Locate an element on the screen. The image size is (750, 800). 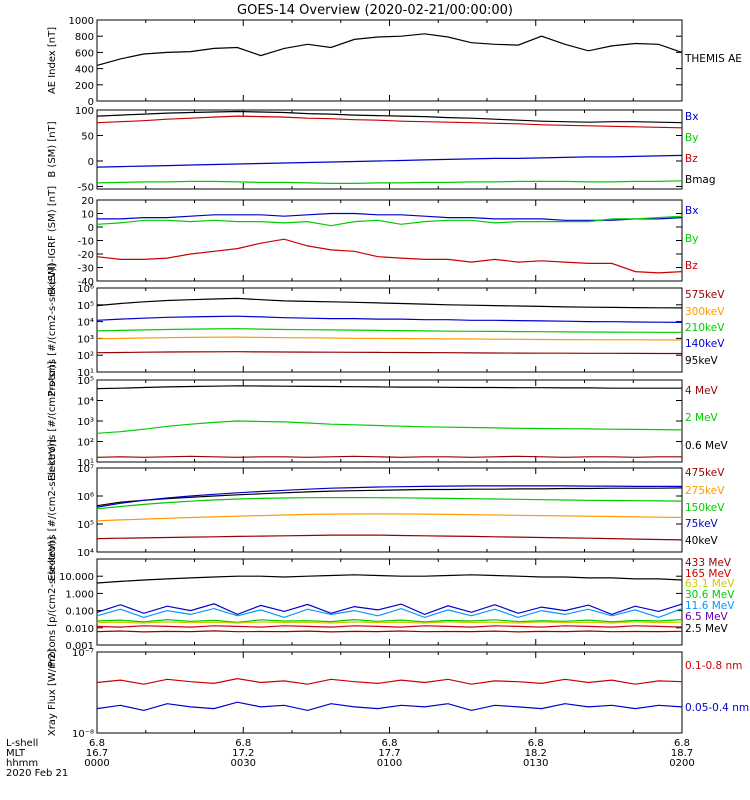
y-tick-label: 1000 is located at coordinates (81, 21).